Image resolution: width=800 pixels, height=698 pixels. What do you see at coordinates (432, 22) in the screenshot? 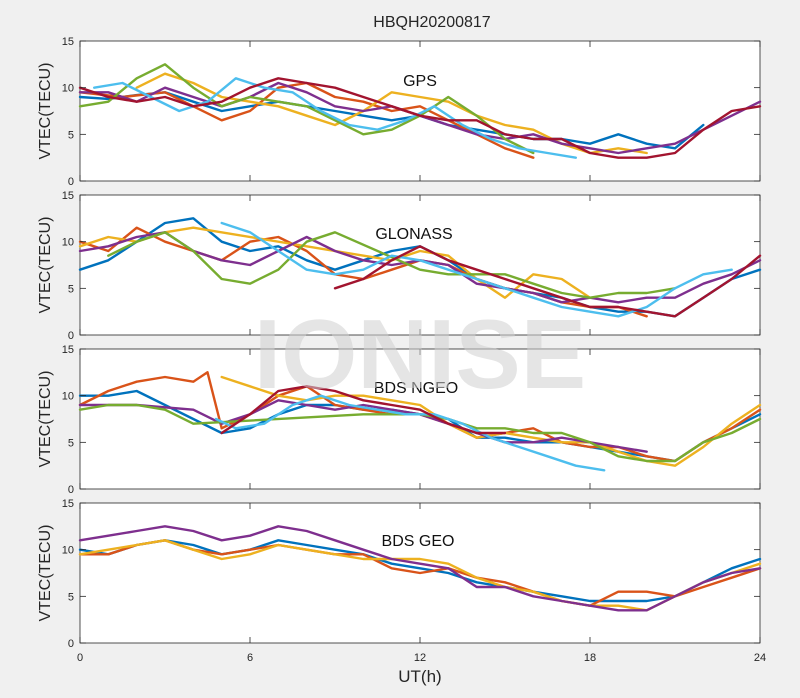
I see `figure-title: HBQH20200817` at bounding box center [432, 22].